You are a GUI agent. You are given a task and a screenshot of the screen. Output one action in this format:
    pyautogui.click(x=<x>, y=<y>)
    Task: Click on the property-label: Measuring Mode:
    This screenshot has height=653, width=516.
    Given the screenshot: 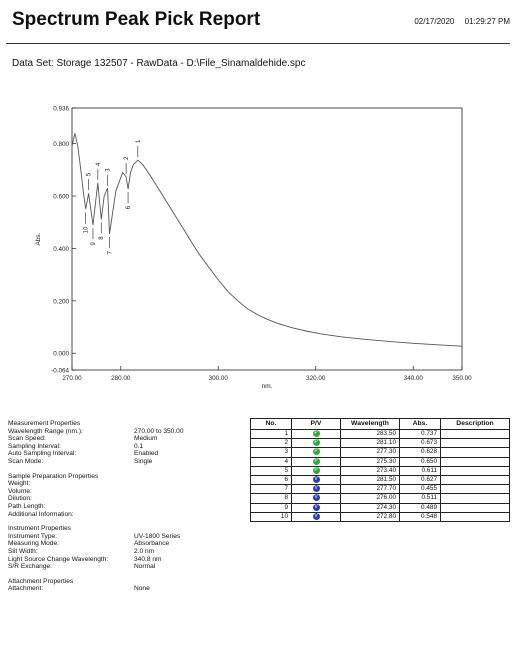 What is the action you would take?
    pyautogui.click(x=33, y=544)
    